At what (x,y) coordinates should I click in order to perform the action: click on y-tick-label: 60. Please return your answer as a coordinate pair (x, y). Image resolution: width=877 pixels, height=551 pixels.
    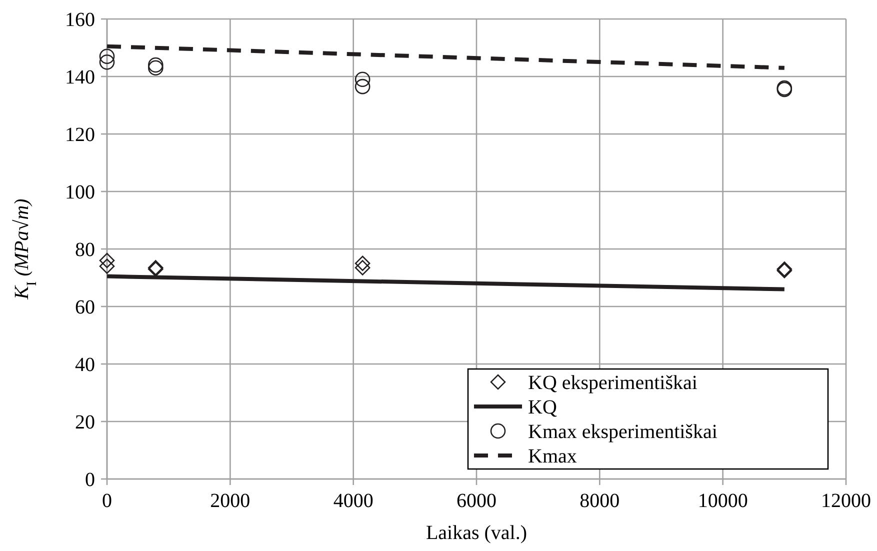
    Looking at the image, I should click on (85, 307).